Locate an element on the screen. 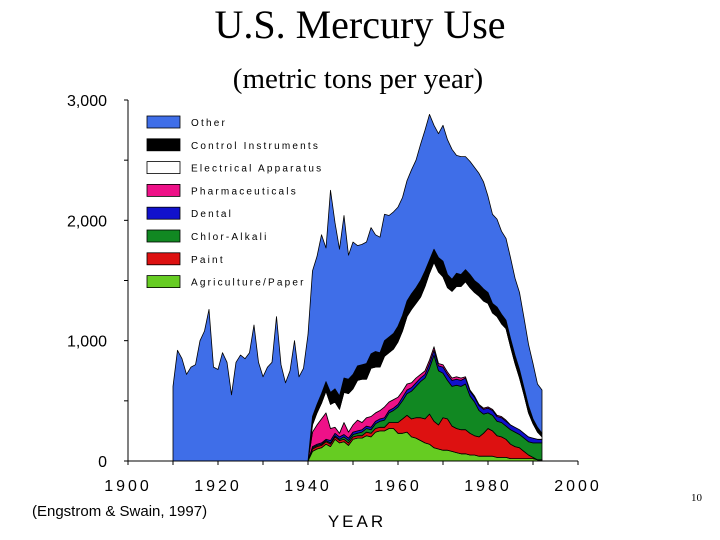  y-tick-label: 0 is located at coordinates (102, 462).